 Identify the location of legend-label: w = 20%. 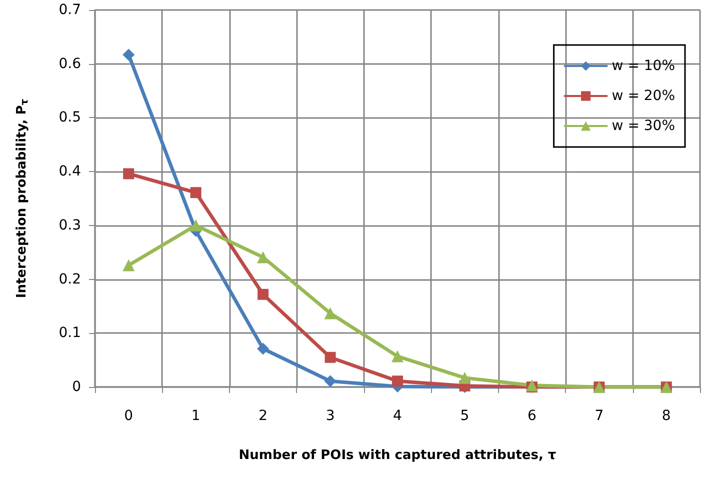
(644, 96).